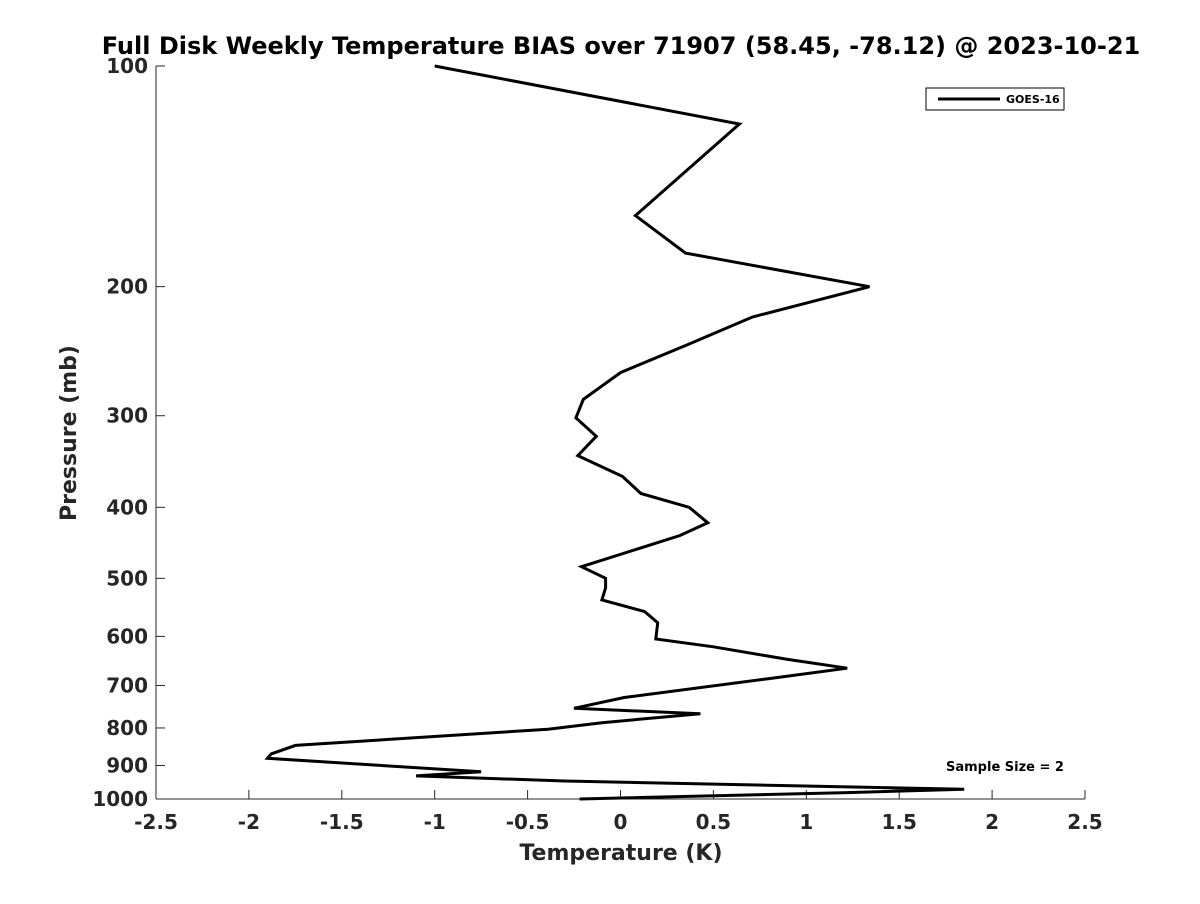 The height and width of the screenshot is (904, 1200). What do you see at coordinates (249, 822) in the screenshot?
I see `x-tick-label: -2` at bounding box center [249, 822].